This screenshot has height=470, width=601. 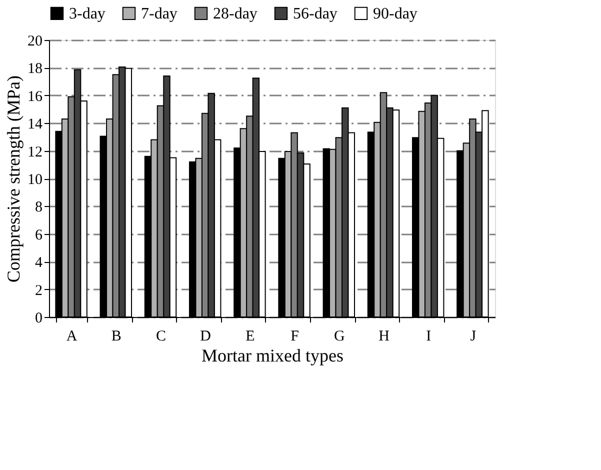 What do you see at coordinates (315, 13) in the screenshot?
I see `legend-label: 56-day` at bounding box center [315, 13].